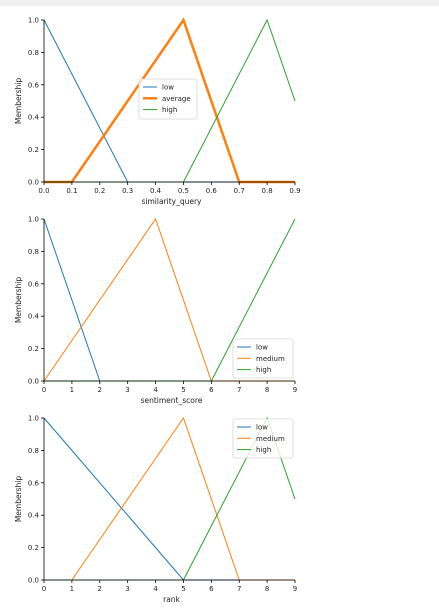 This screenshot has height=613, width=439. What do you see at coordinates (71, 191) in the screenshot?
I see `x-tick-label: 0.1` at bounding box center [71, 191].